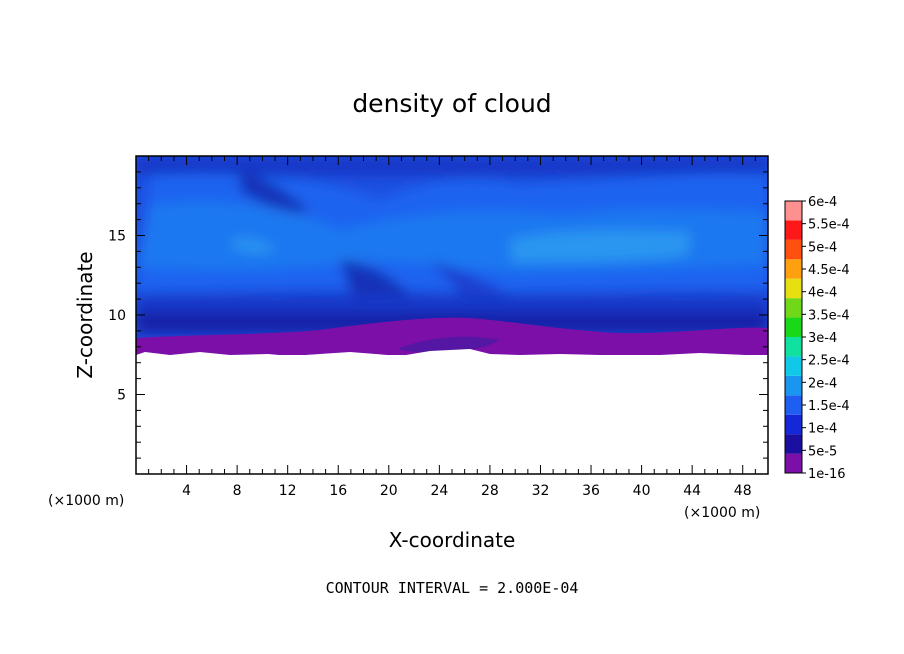 The width and height of the screenshot is (904, 654). Describe the element at coordinates (822, 429) in the screenshot. I see `colorbar-label: 1e-4` at that location.